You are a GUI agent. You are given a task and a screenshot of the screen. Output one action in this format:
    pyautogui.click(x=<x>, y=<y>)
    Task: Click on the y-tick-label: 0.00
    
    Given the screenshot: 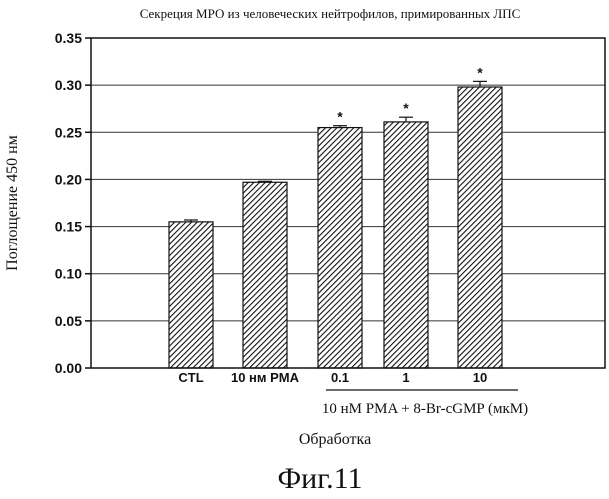 What is the action you would take?
    pyautogui.click(x=68, y=368)
    